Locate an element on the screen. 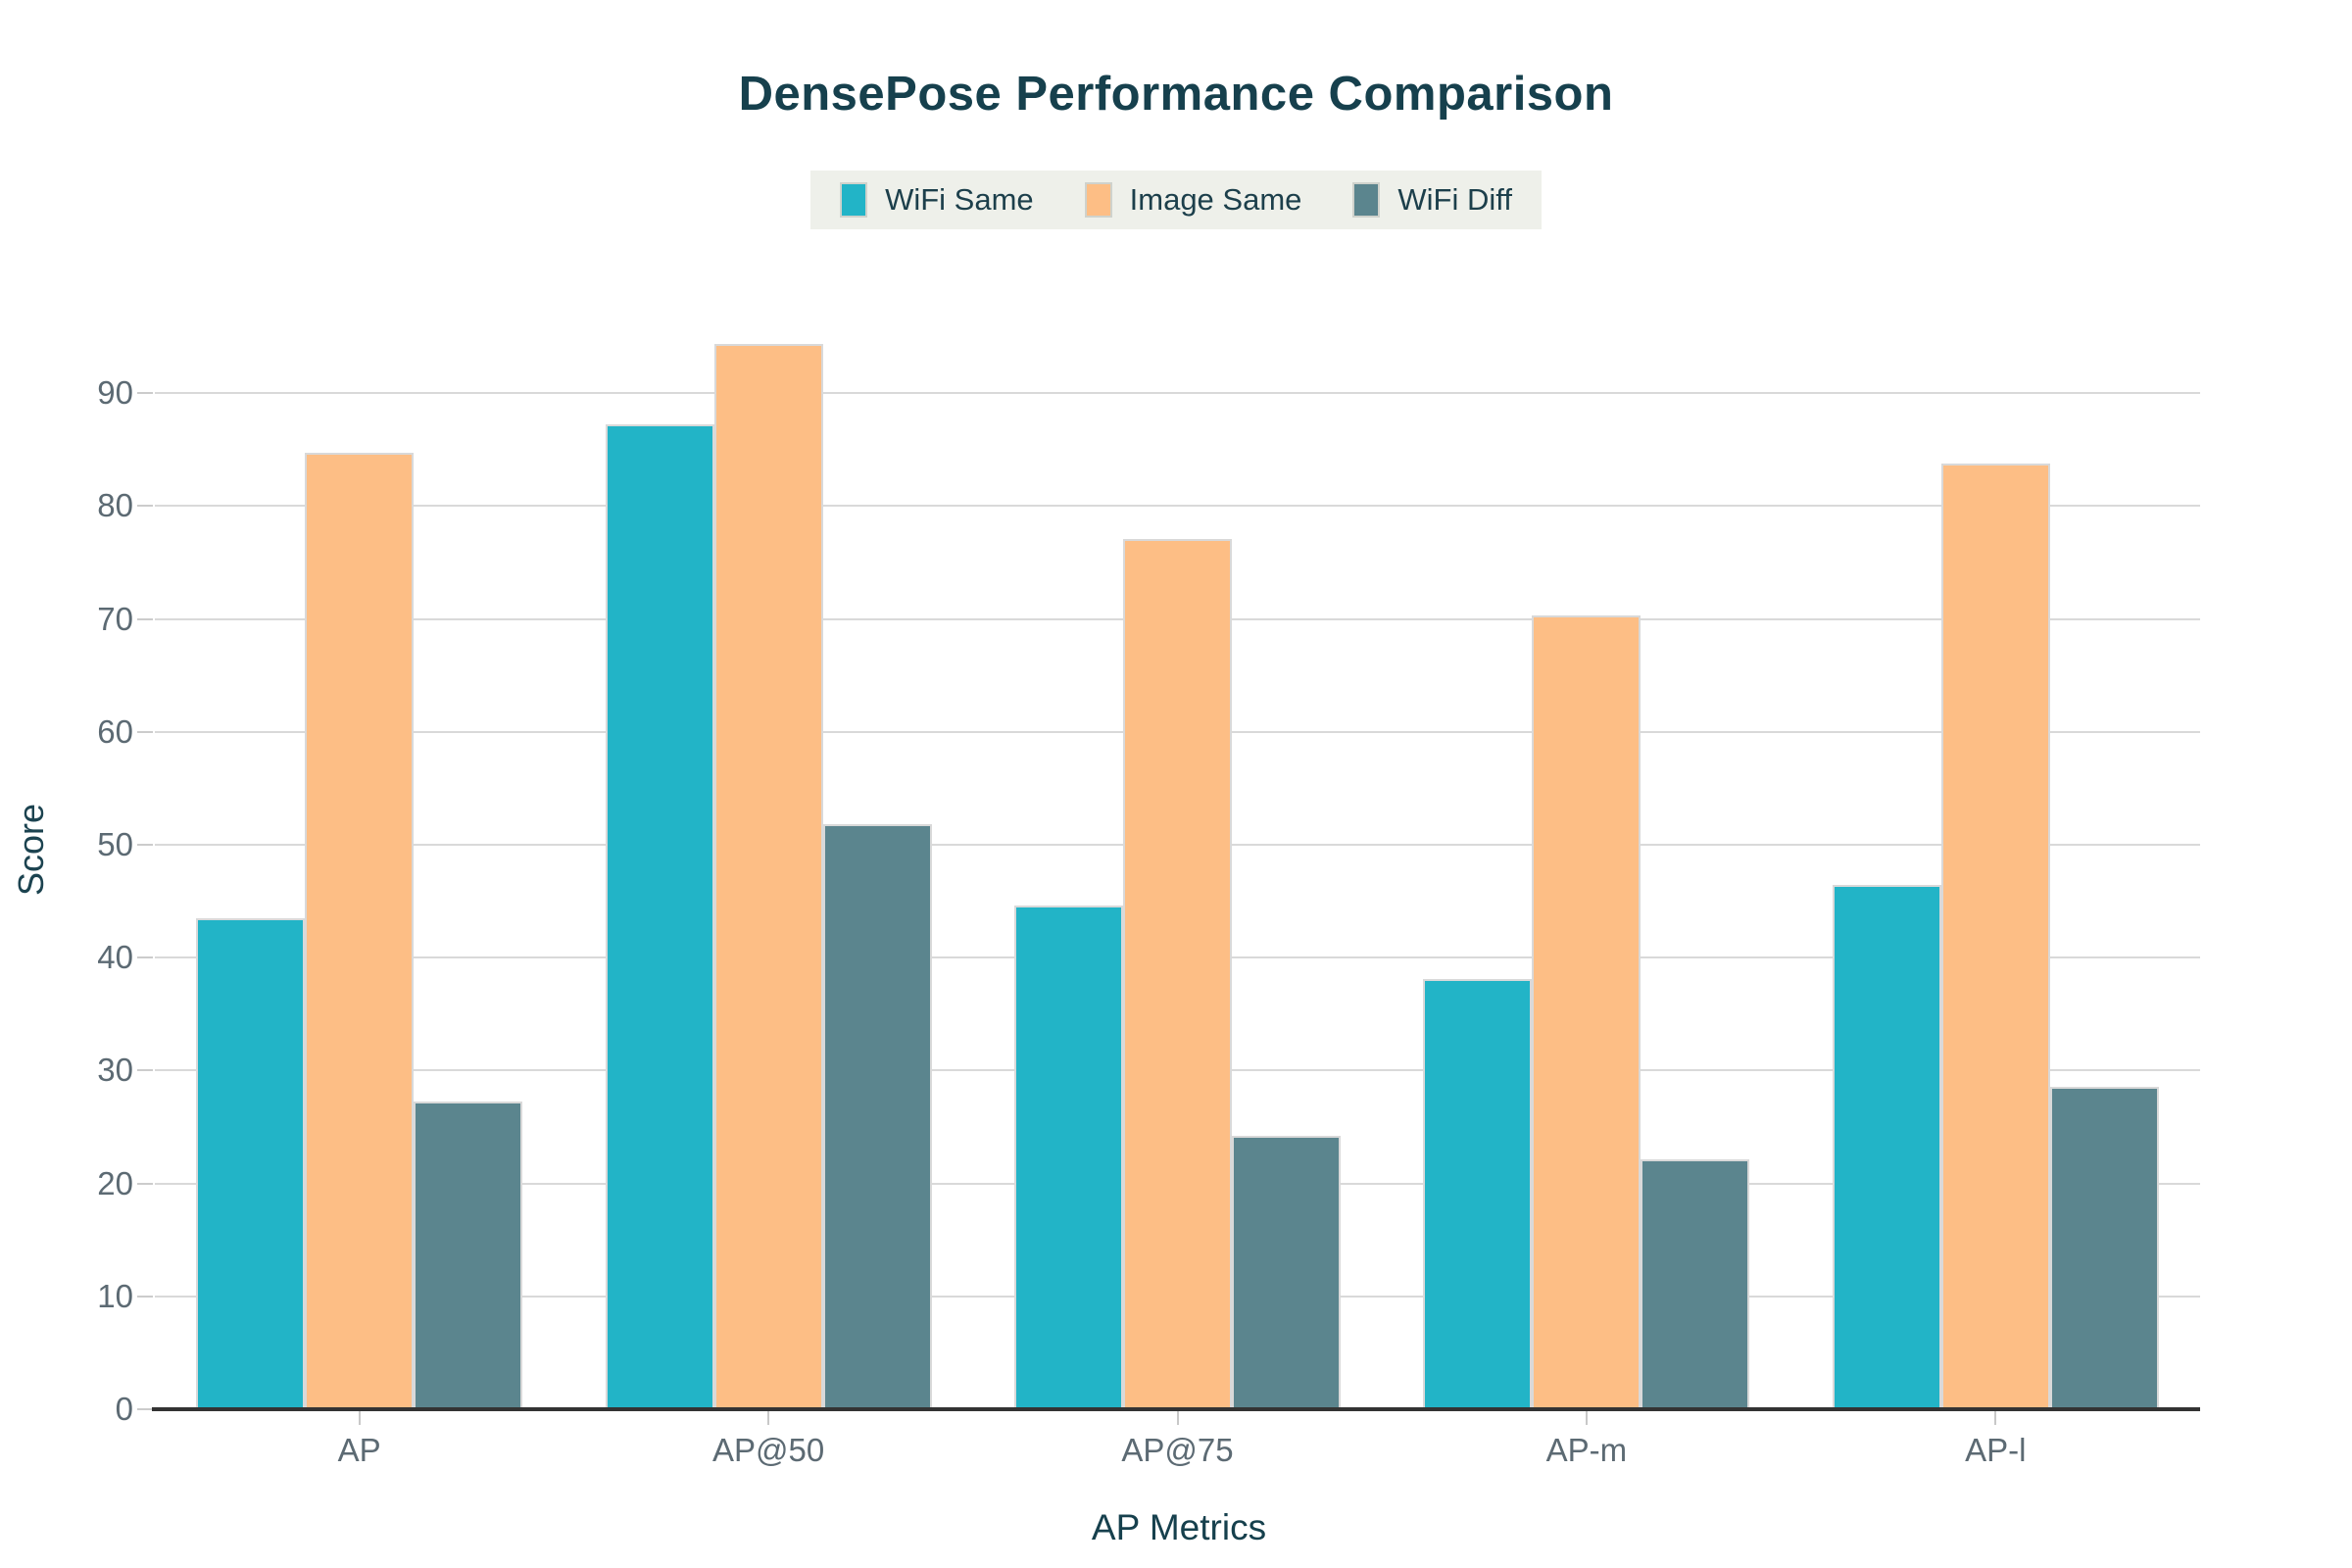  y-tick-label-60: 60 is located at coordinates (115, 731).